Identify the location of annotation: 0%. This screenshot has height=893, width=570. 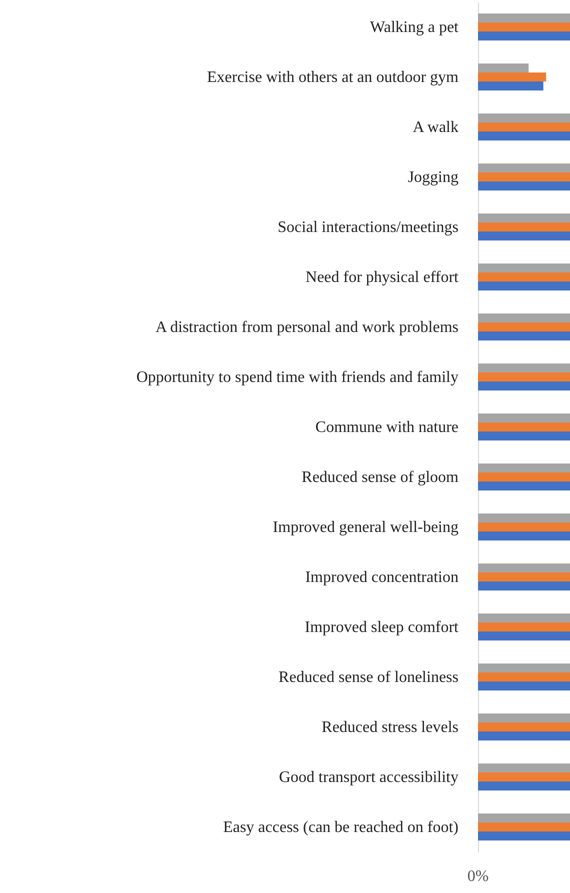
(478, 876).